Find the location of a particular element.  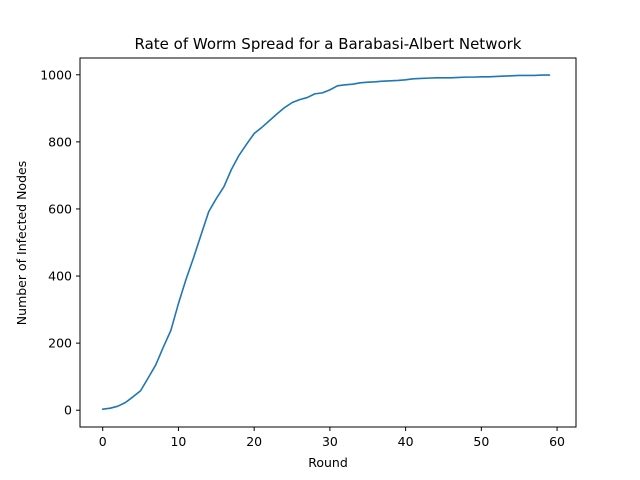

x-tick-label: 30 is located at coordinates (330, 441).